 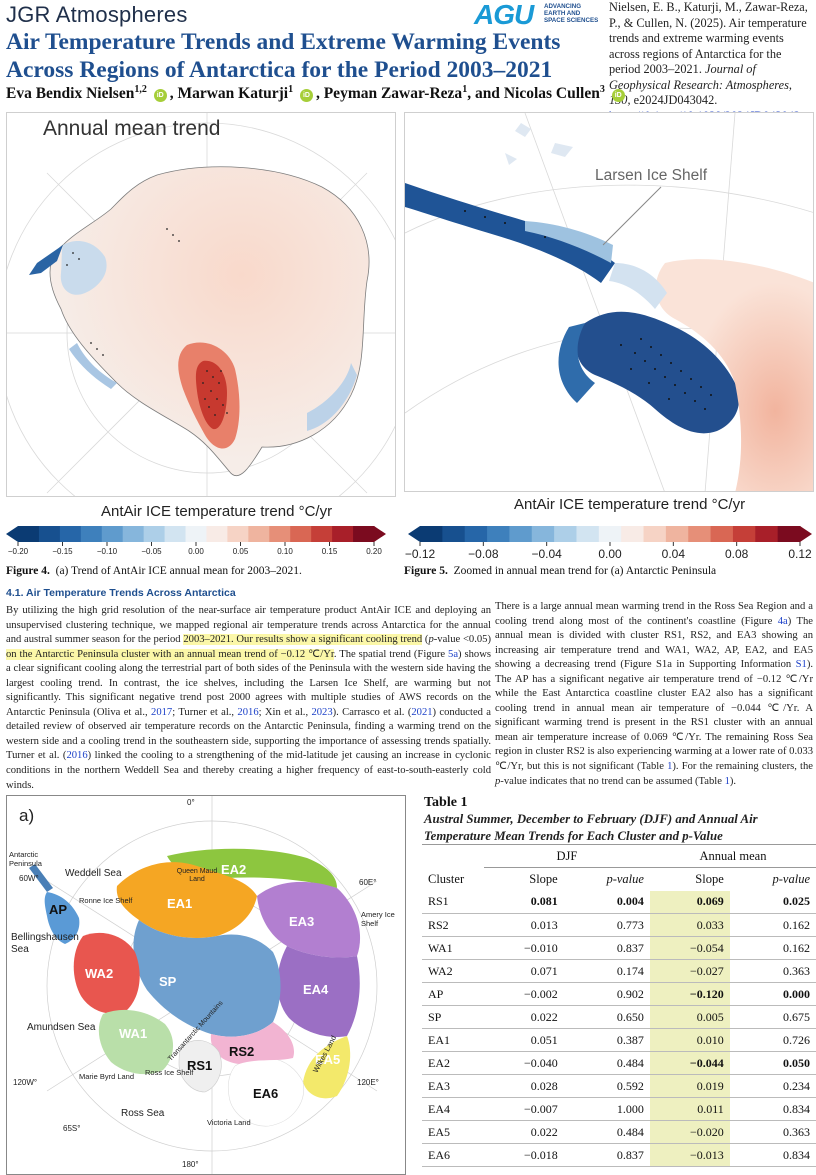 I want to click on cell-djf-slope: −0.018, so click(x=524, y=1155).